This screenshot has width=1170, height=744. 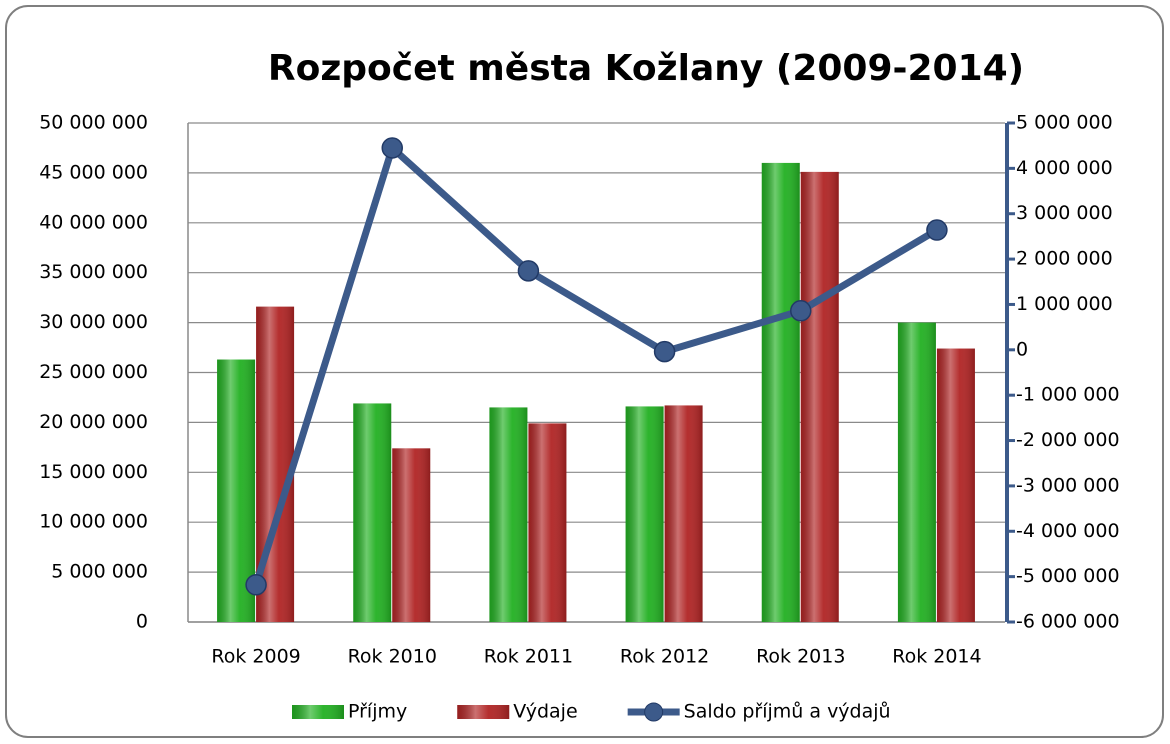 I want to click on x-tick-label: Rok 2012, so click(x=664, y=657).